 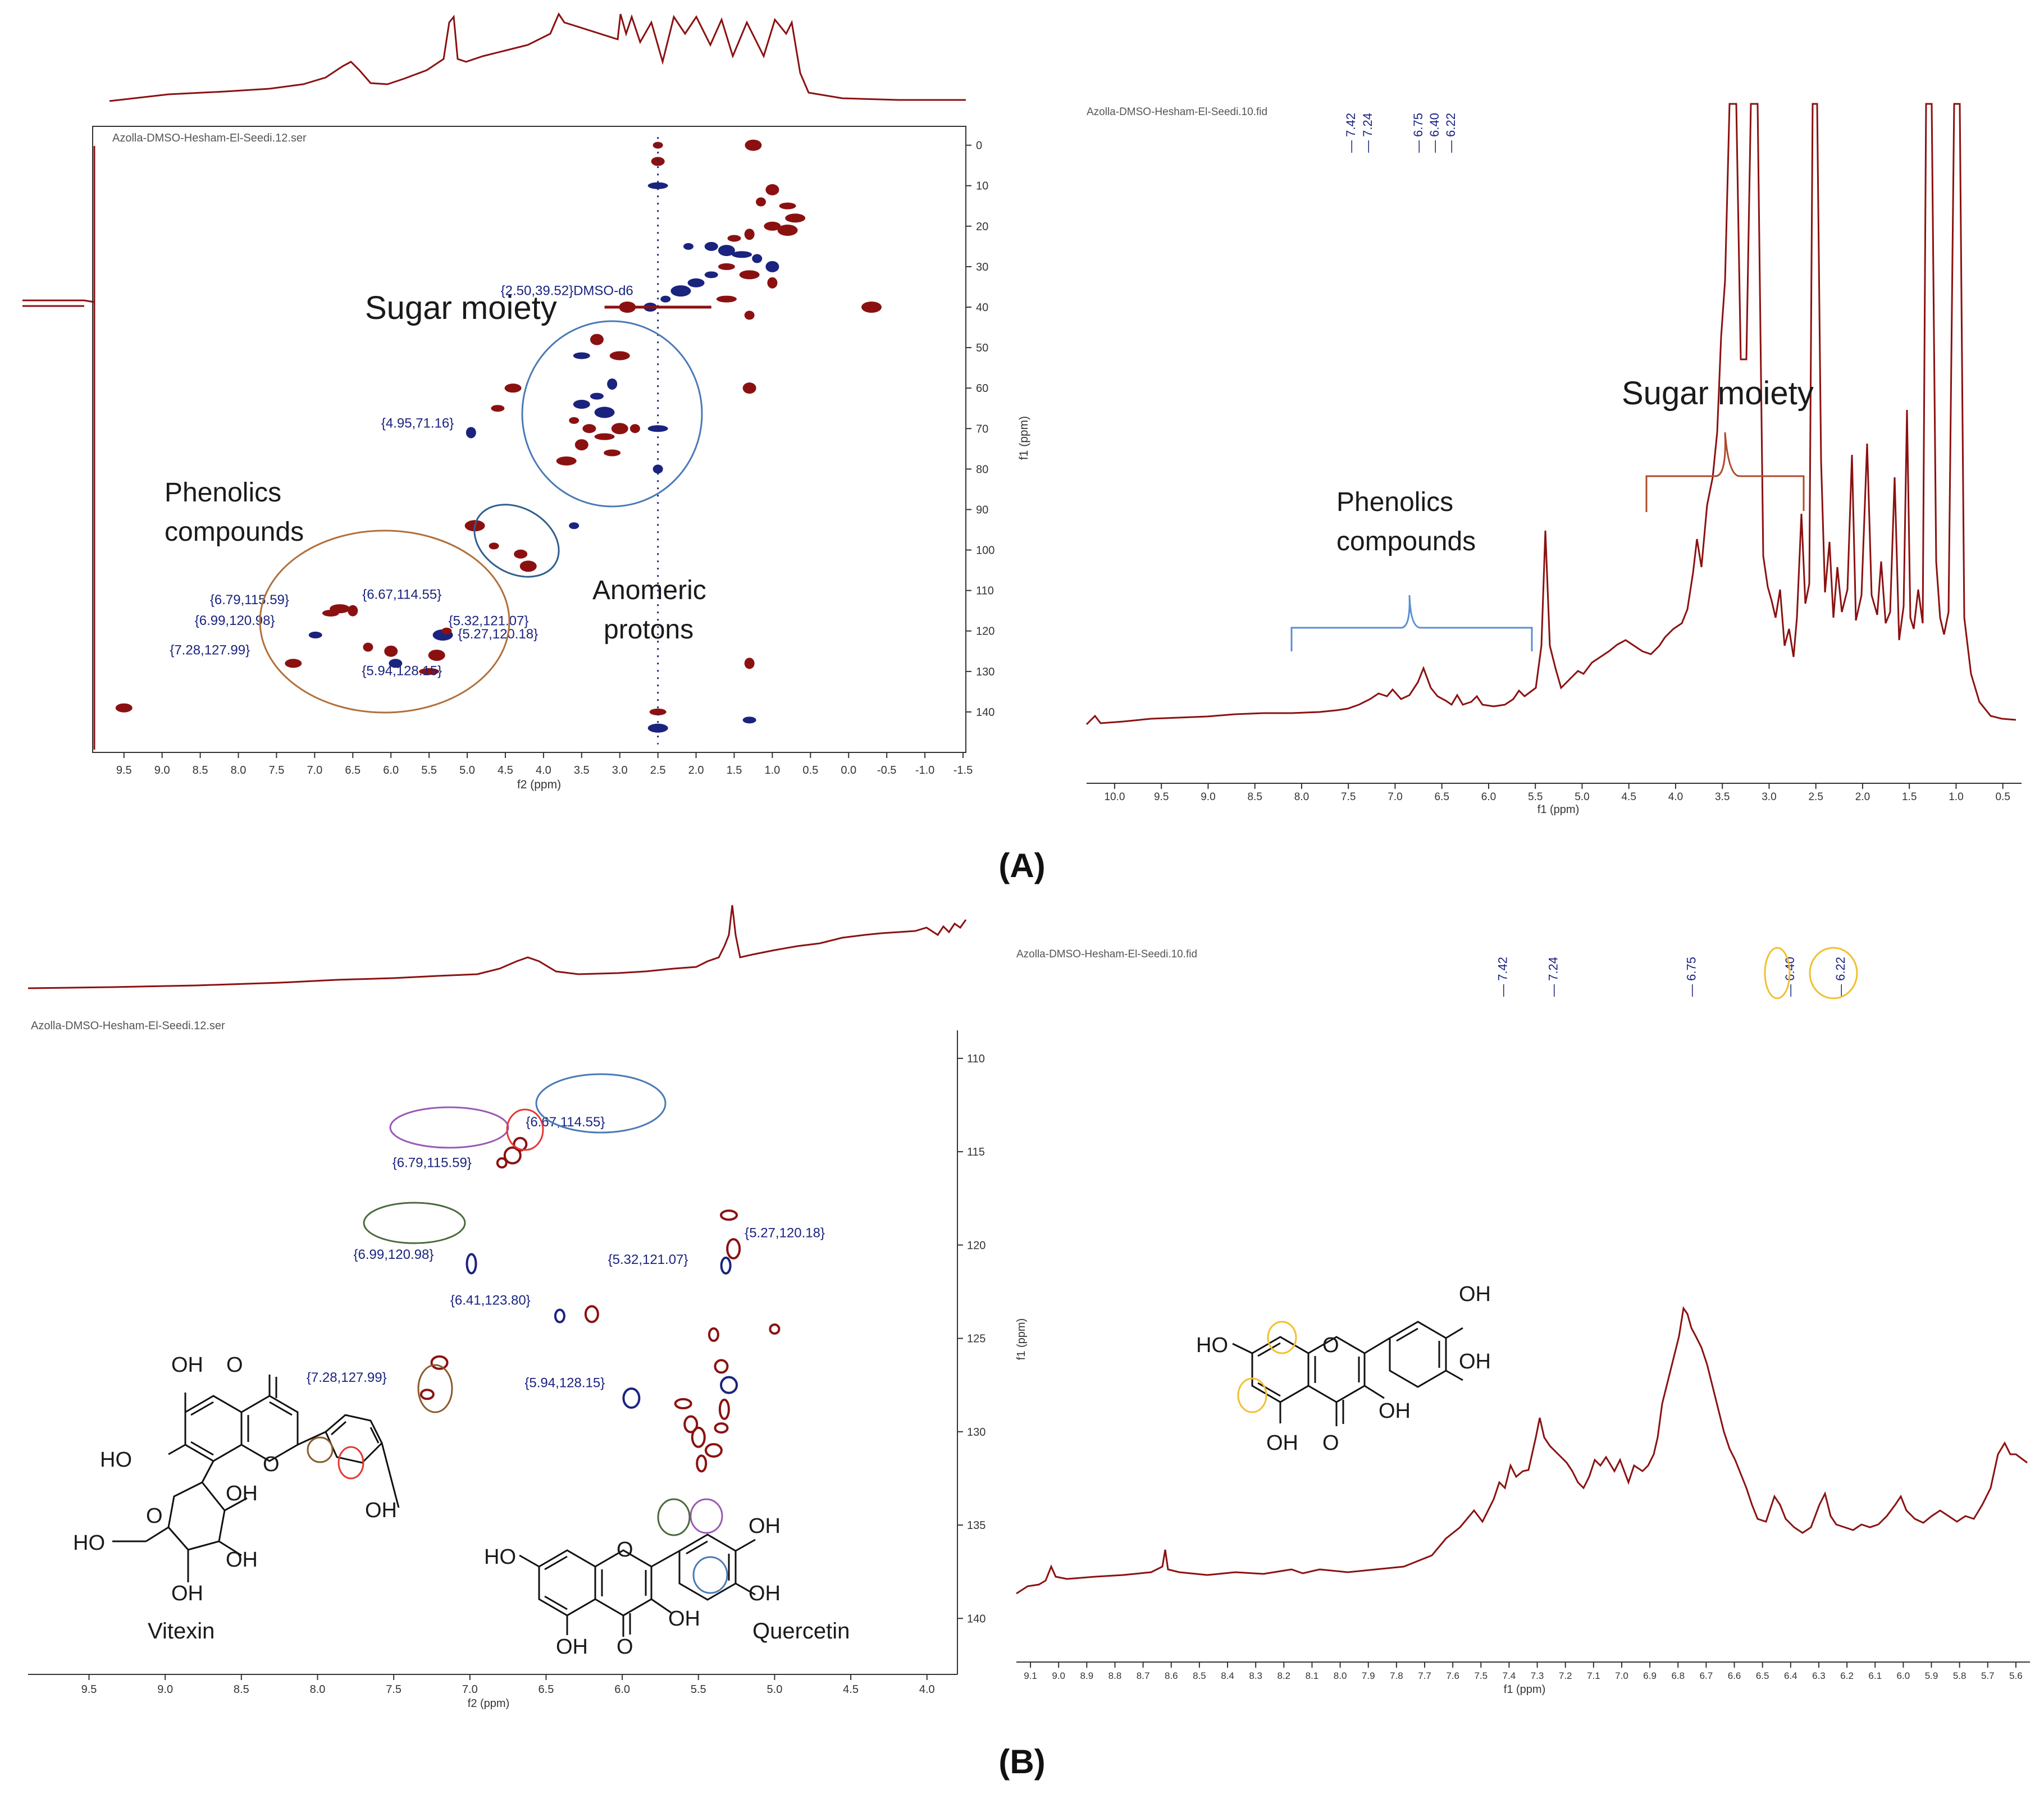 I want to click on x-tick-label: 2.0, so click(x=1862, y=797).